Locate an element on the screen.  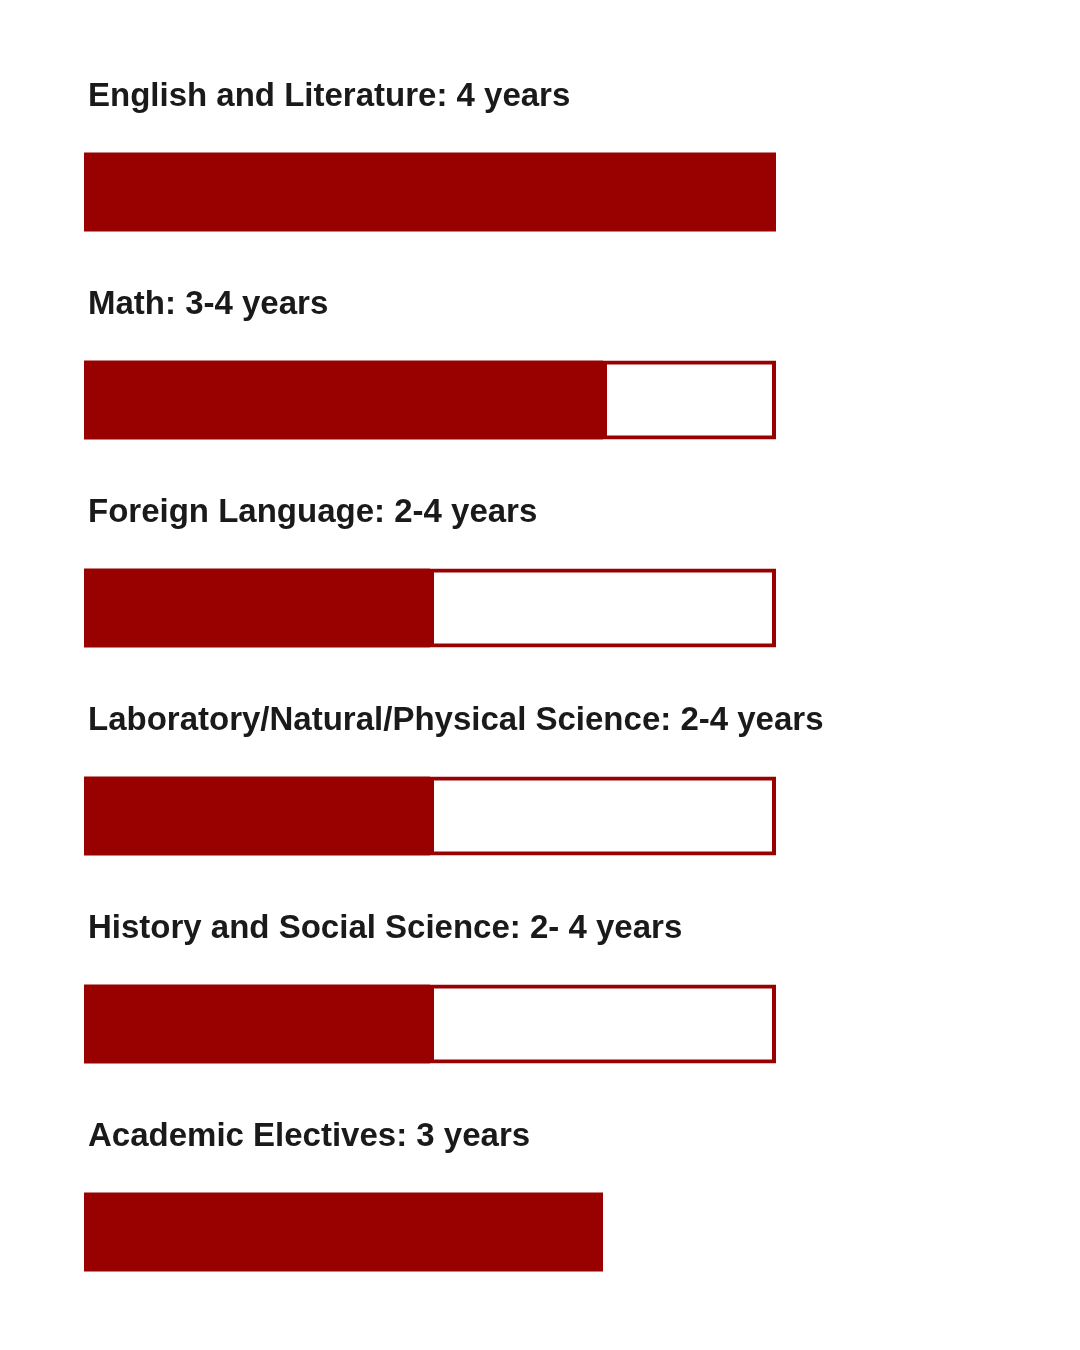
y-tick-label: Academic Electives: 3 years is located at coordinates (309, 1134).